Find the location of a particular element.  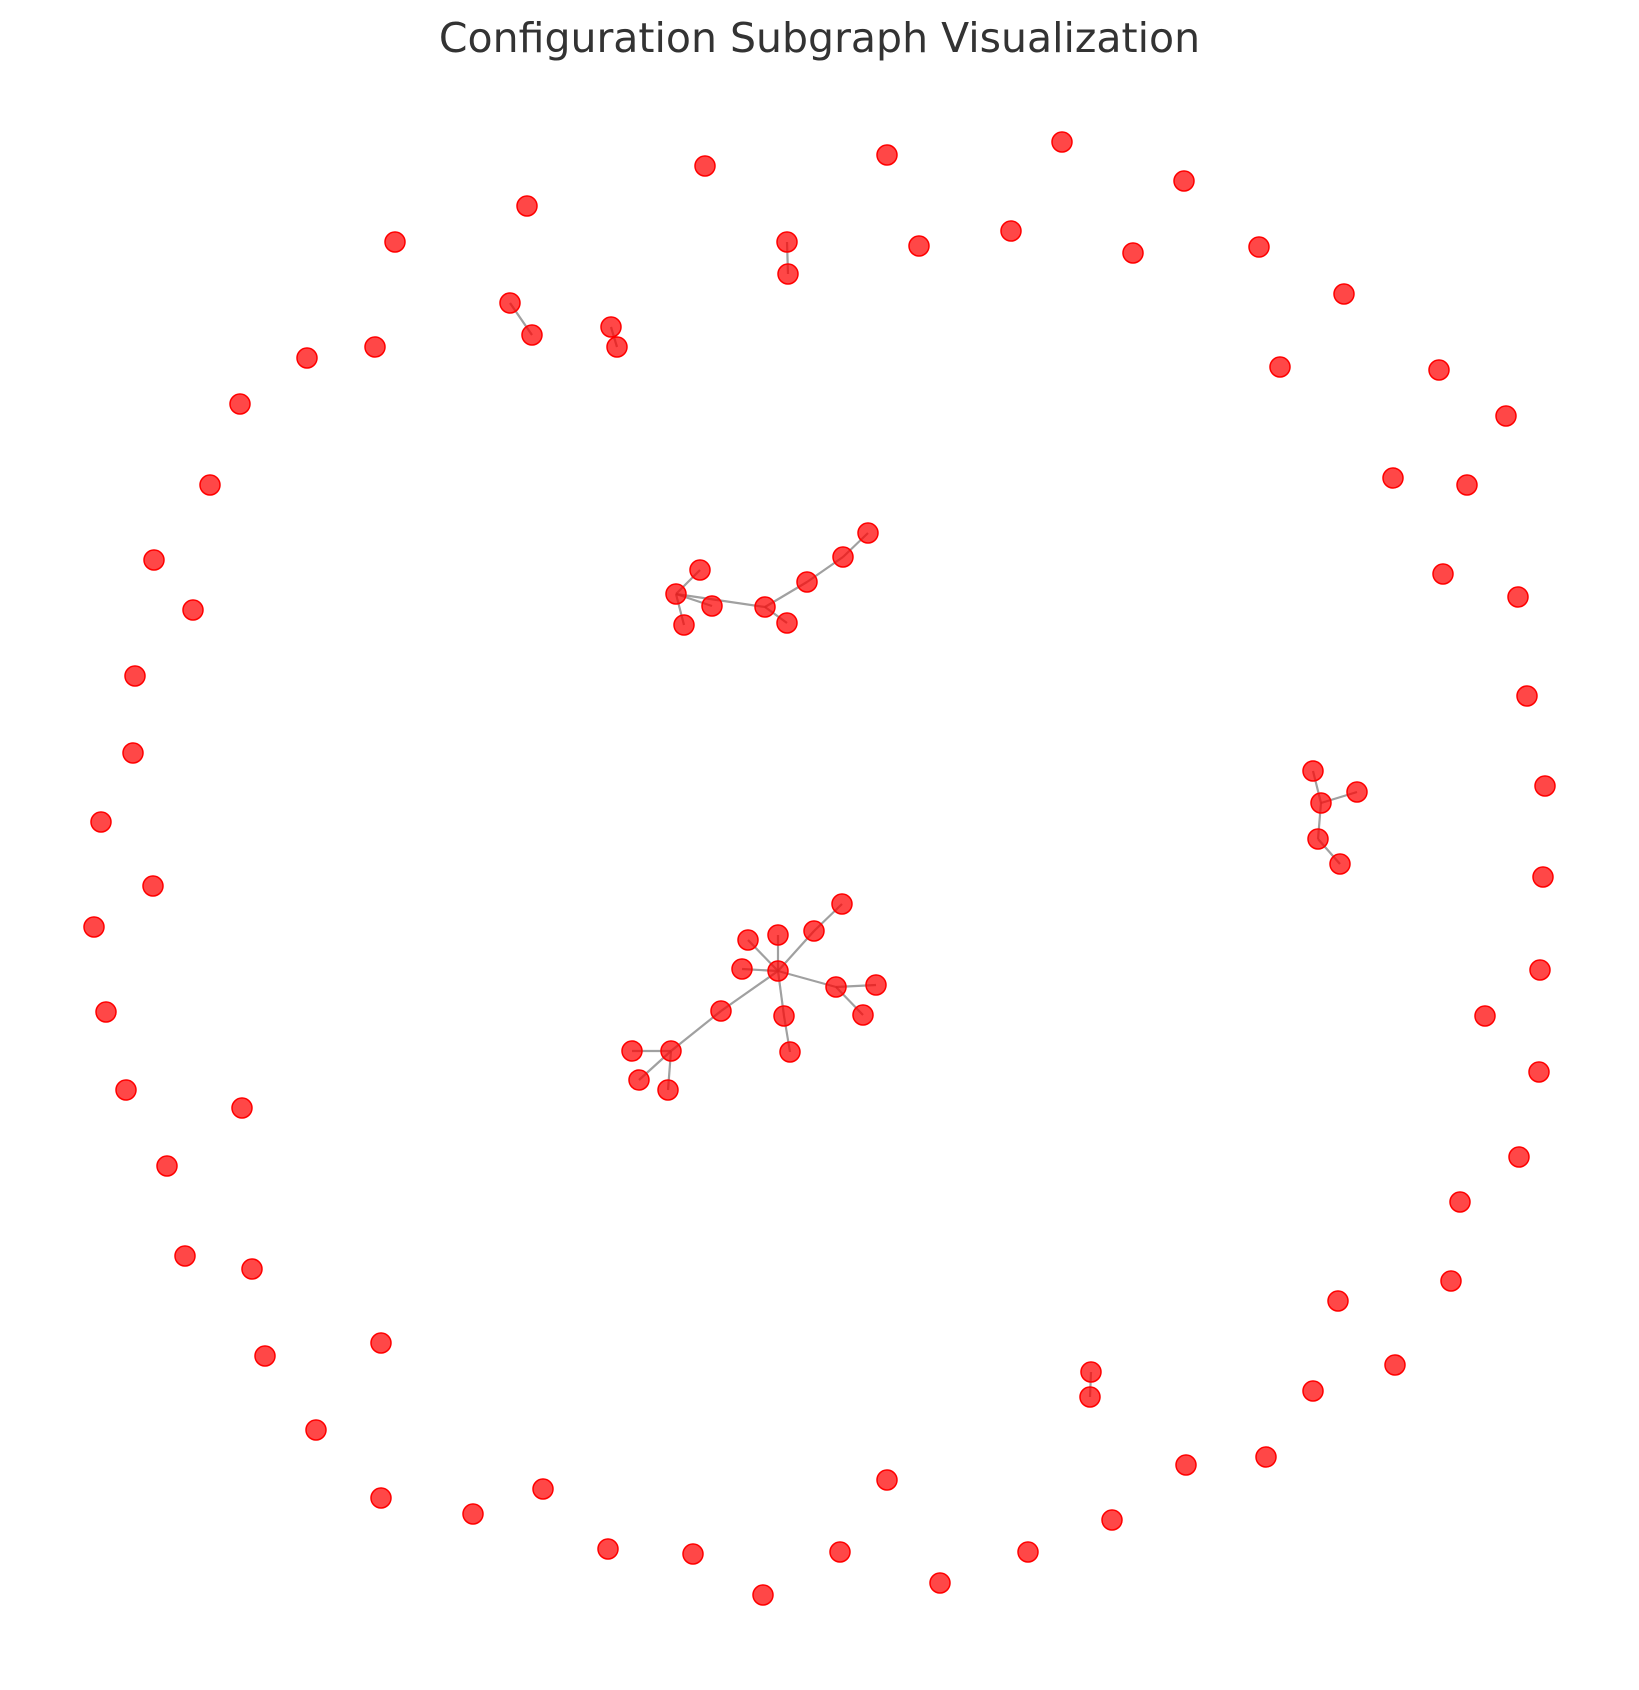

graph-title: Configuration Subgraph Visualization is located at coordinates (819, 38).